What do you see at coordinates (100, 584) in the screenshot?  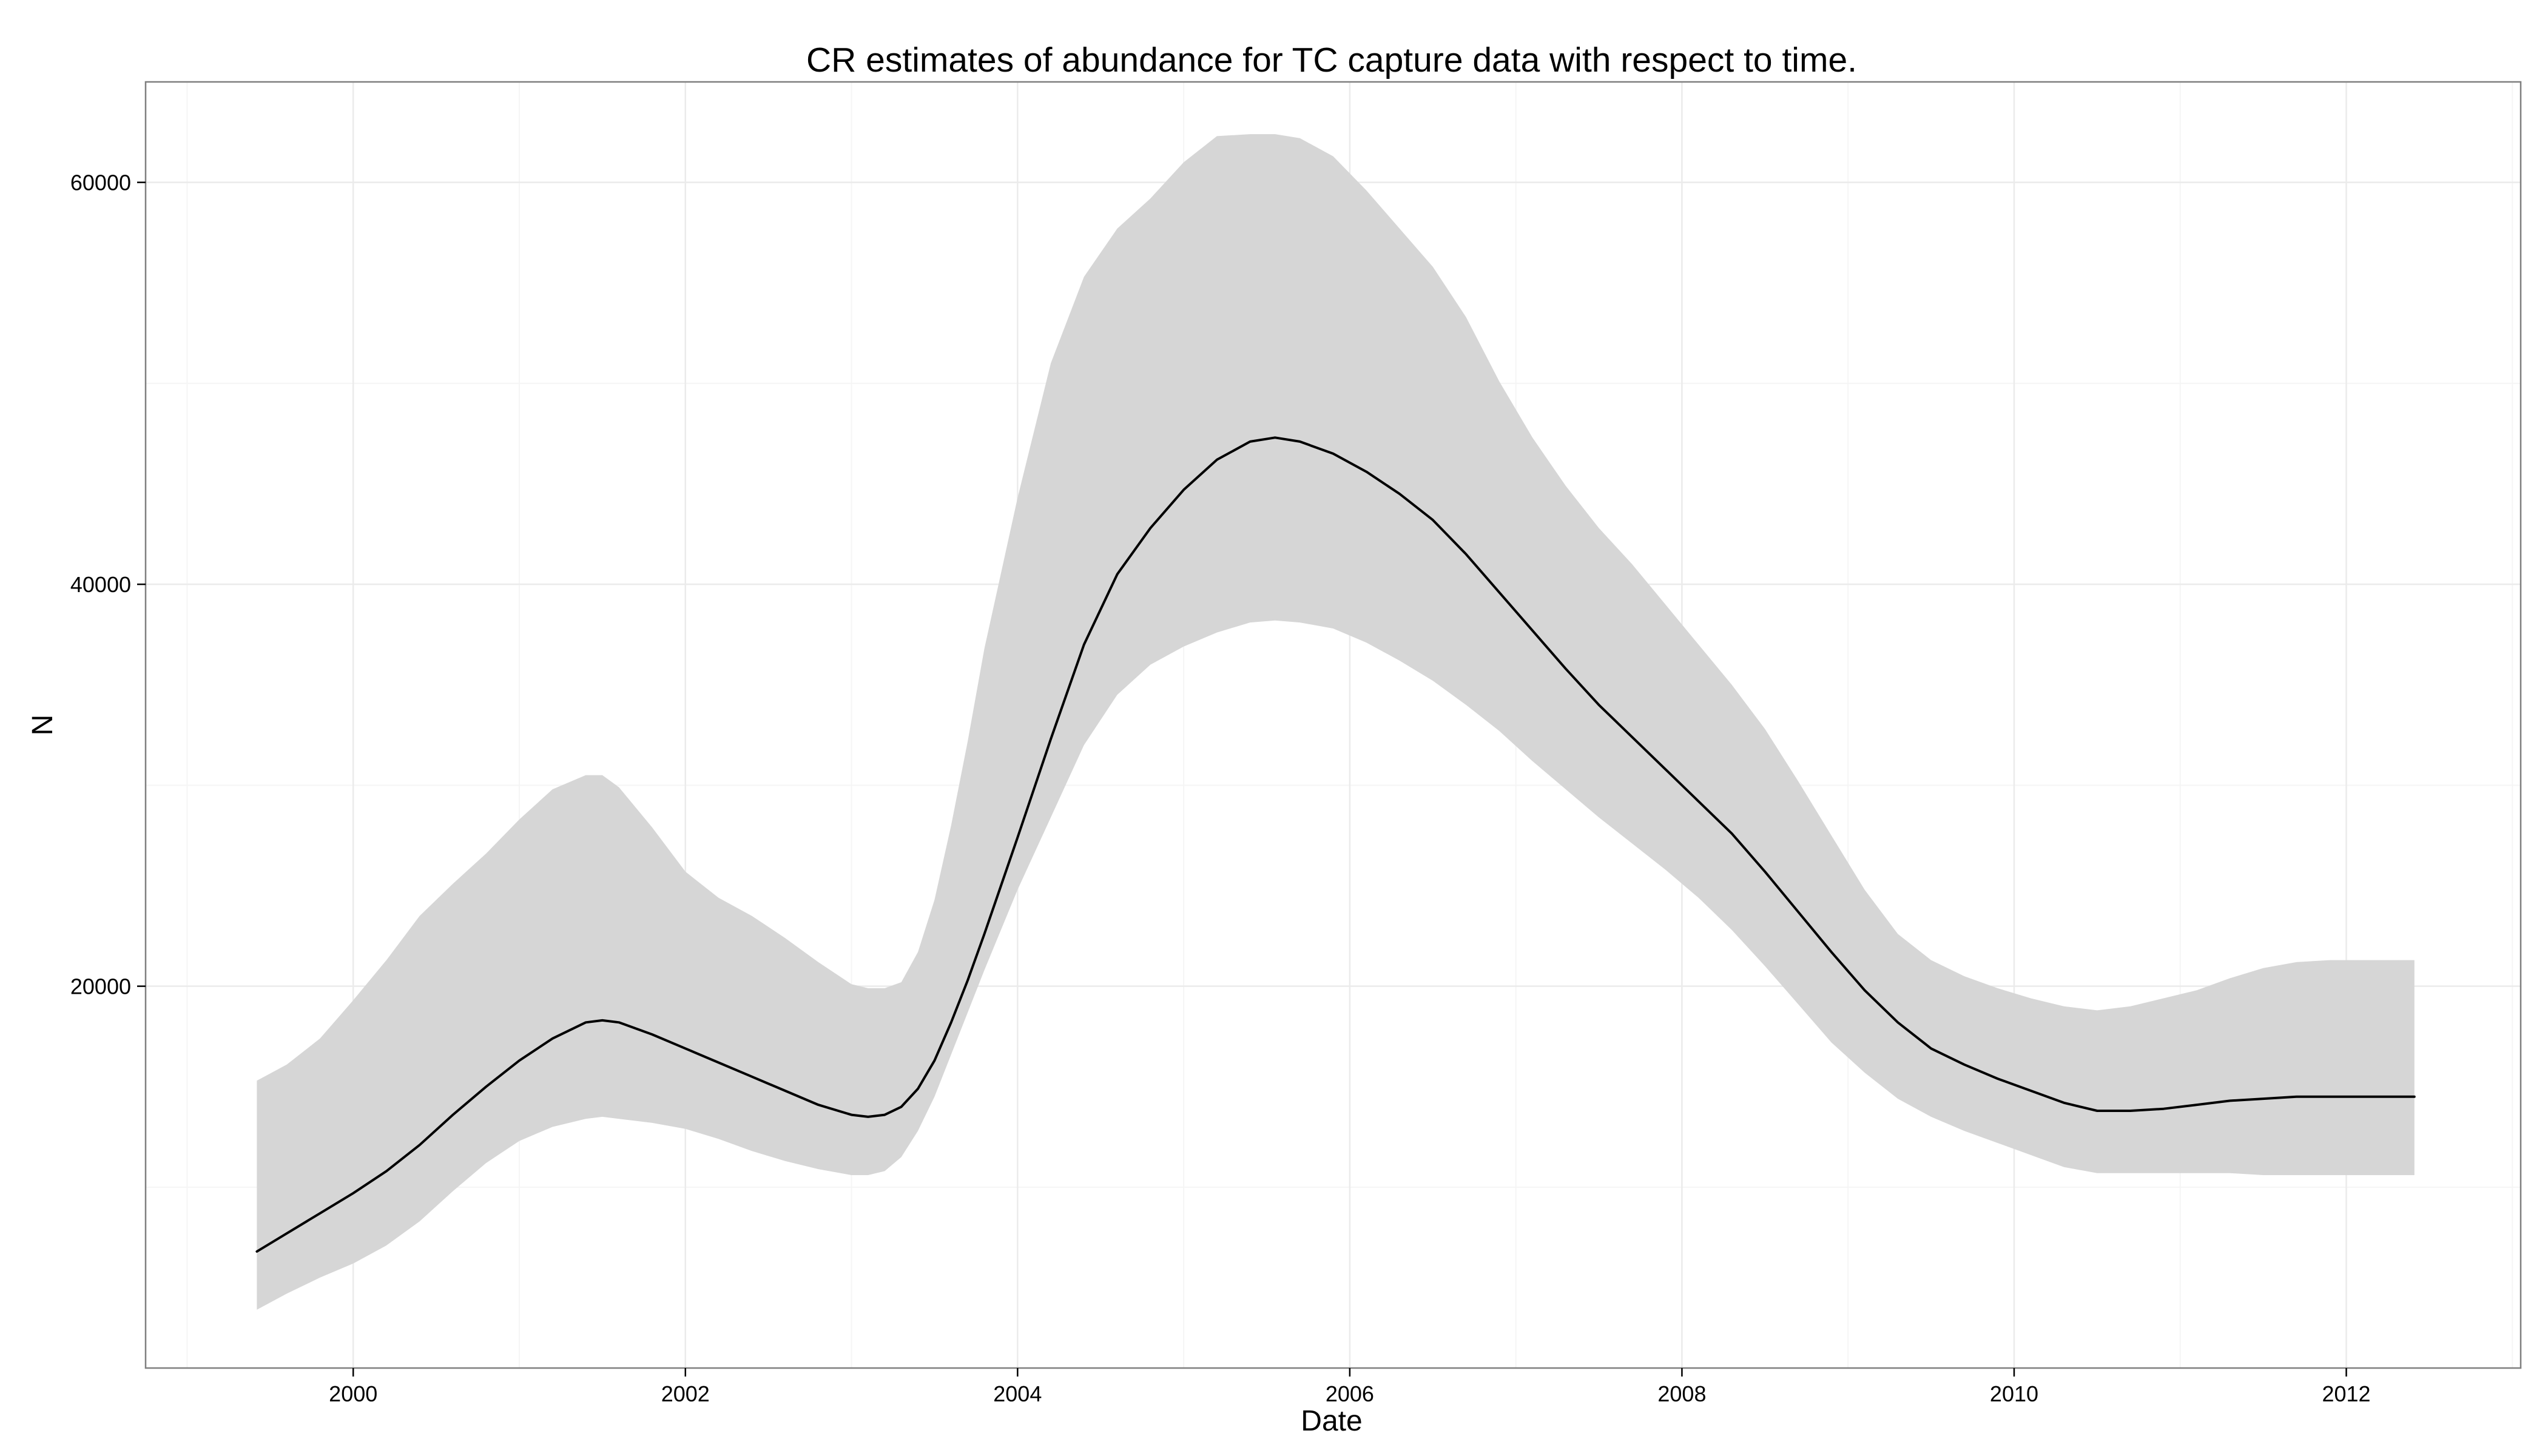 I see `y-tick-label: 40000` at bounding box center [100, 584].